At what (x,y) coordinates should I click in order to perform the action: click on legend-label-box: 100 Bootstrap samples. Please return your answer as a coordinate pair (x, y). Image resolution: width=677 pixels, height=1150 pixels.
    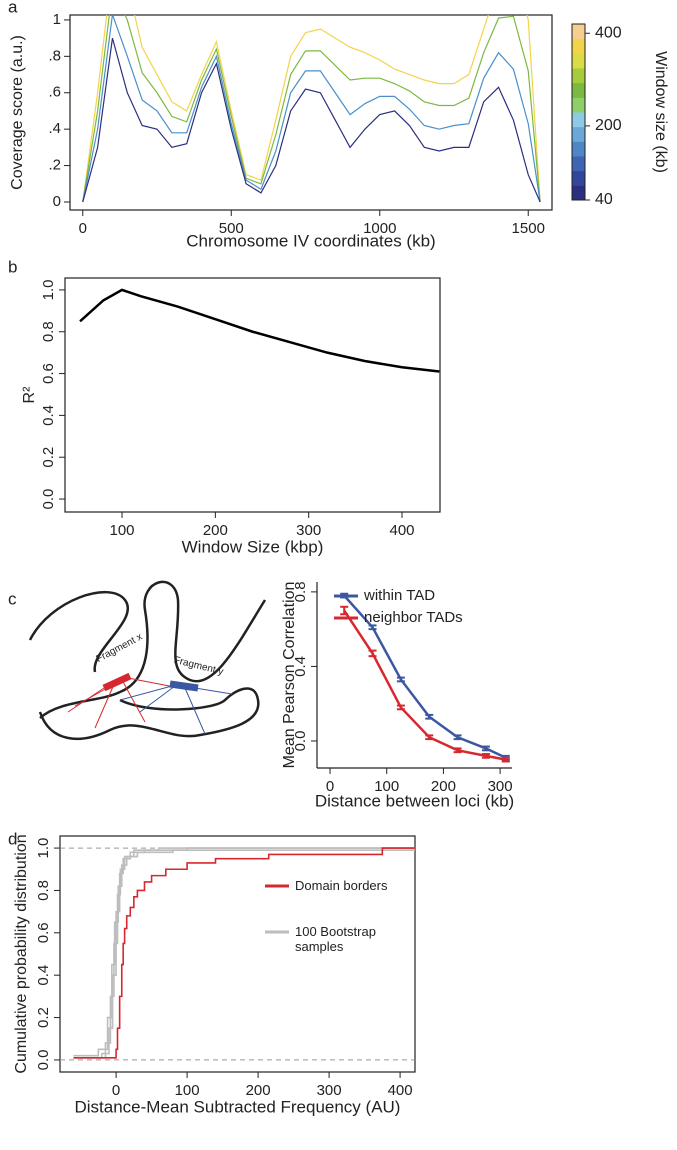
    Looking at the image, I should click on (335, 939).